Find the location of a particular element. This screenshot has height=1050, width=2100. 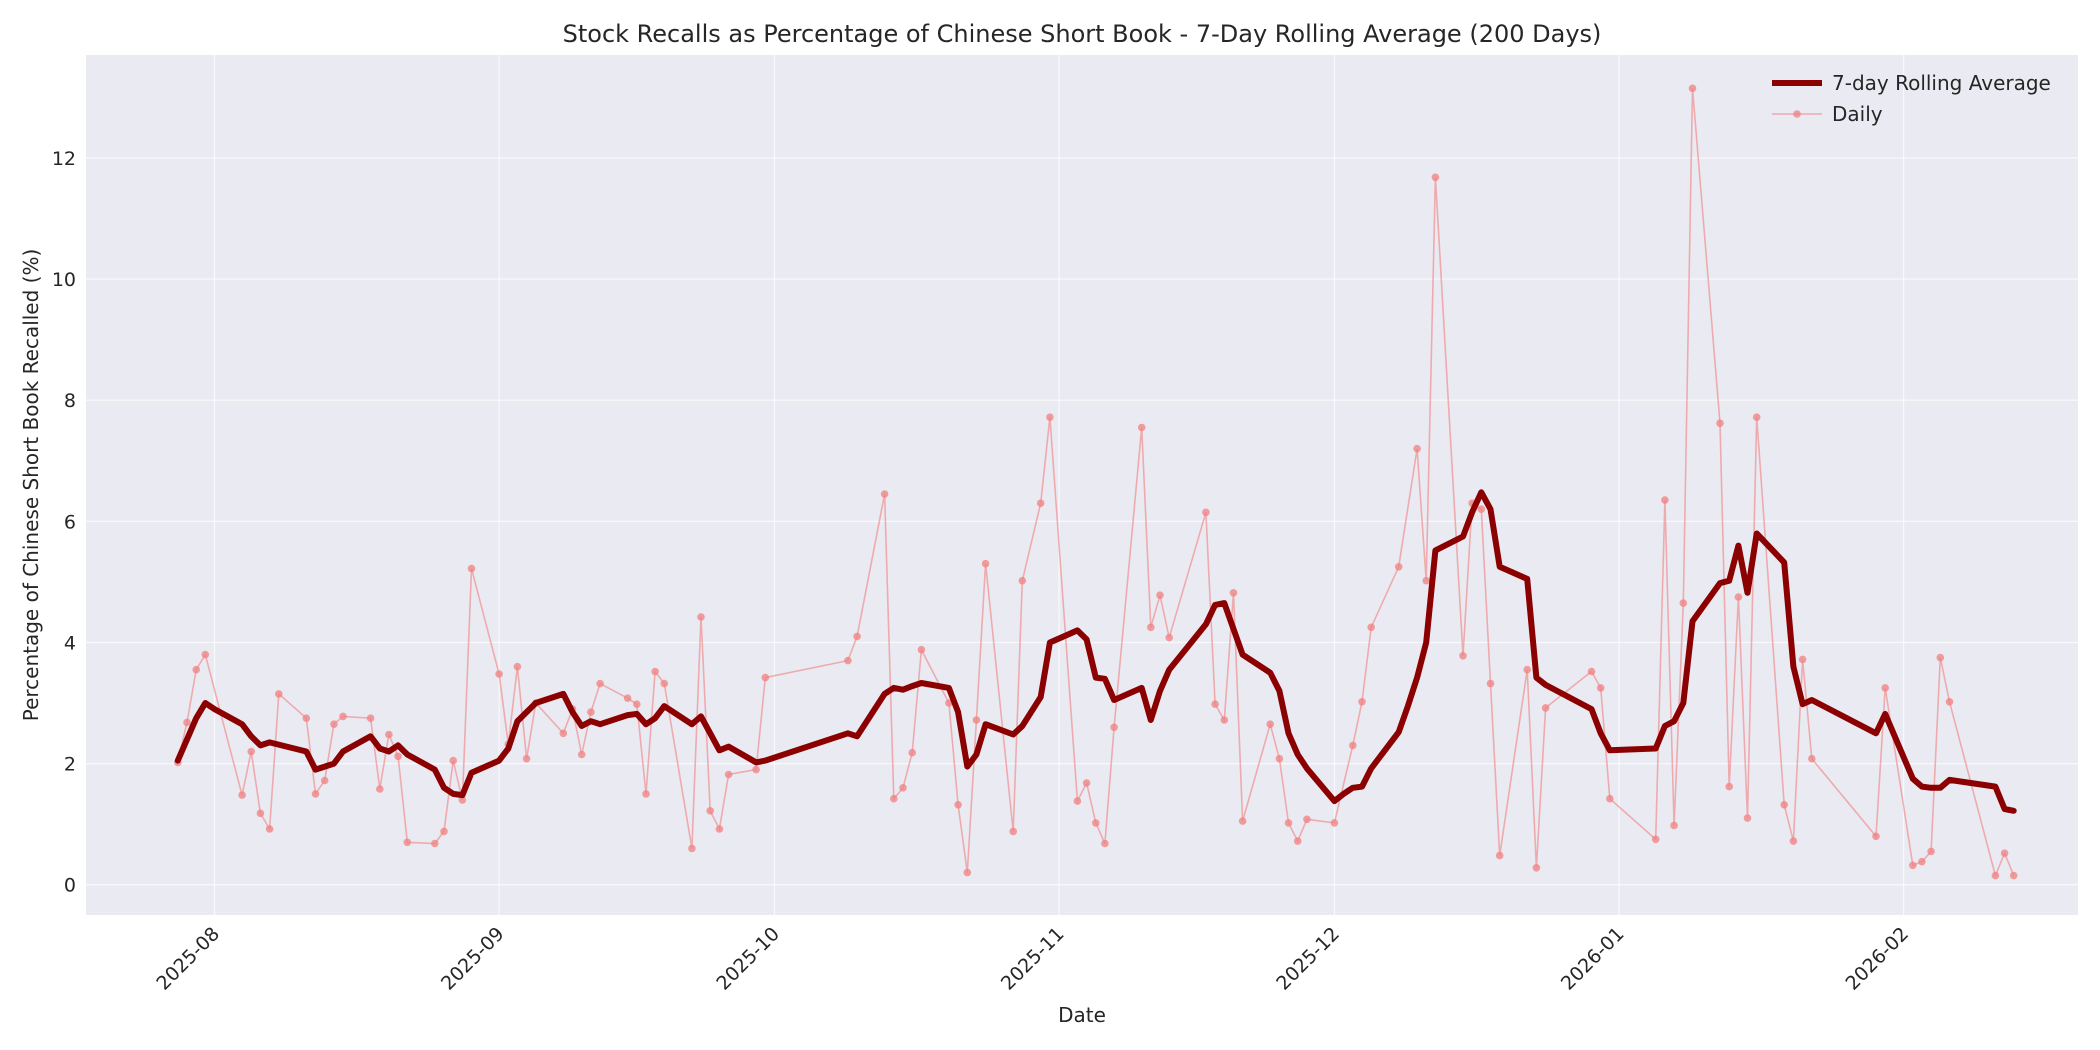

x-tick-label: 2025-08 is located at coordinates (188, 959).